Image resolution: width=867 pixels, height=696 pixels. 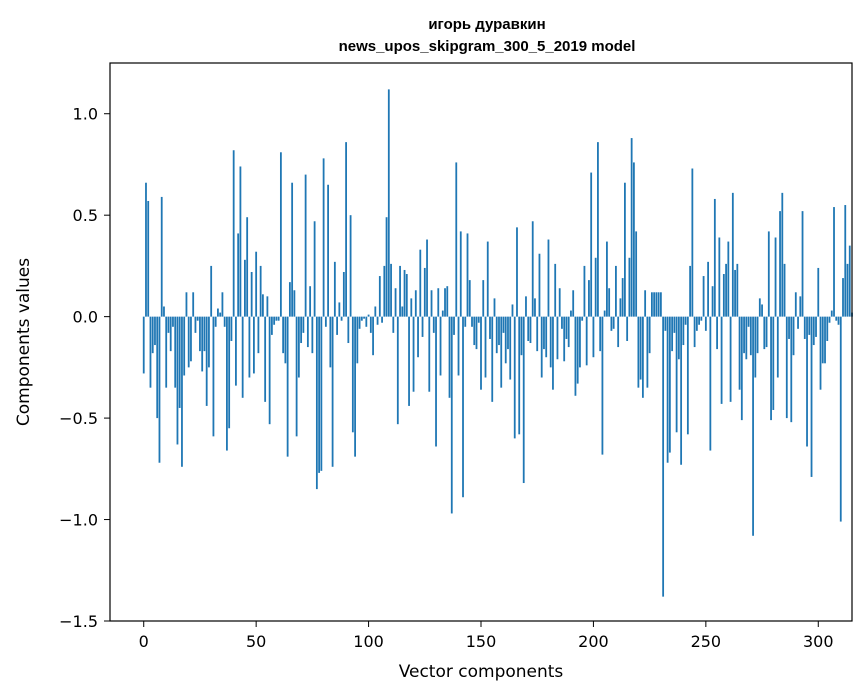 I want to click on y-tick-label: 0.5, so click(x=85, y=215).